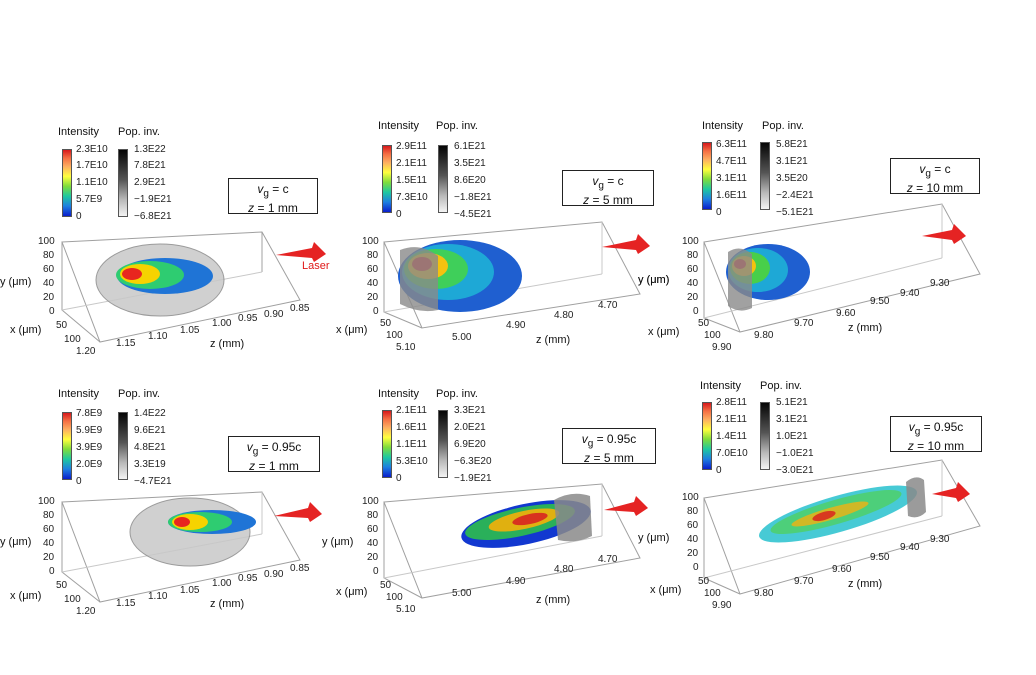 Image resolution: width=1036 pixels, height=675 pixels. What do you see at coordinates (935, 176) in the screenshot?
I see `condition-box: vg = c z = 10 mm` at bounding box center [935, 176].